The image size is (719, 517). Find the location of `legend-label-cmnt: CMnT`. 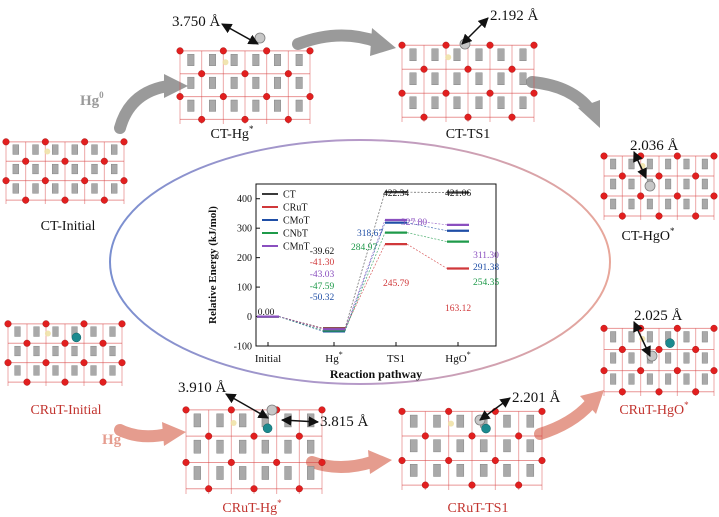

legend-label-cmnt: CMnT is located at coordinates (296, 247).